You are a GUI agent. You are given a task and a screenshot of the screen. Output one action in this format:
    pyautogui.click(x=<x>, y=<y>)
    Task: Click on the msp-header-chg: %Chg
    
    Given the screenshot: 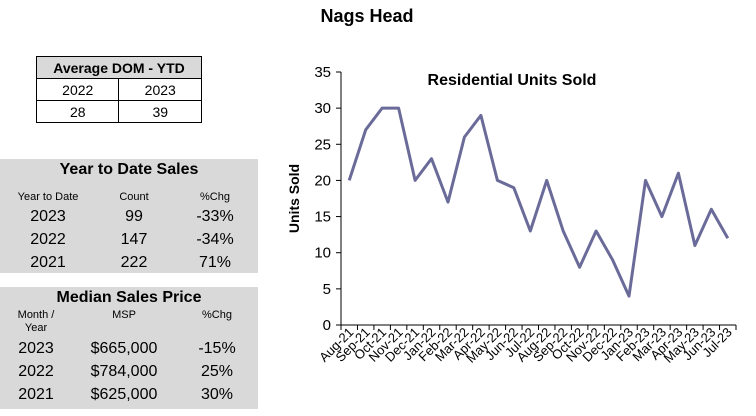 What is the action you would take?
    pyautogui.click(x=217, y=315)
    